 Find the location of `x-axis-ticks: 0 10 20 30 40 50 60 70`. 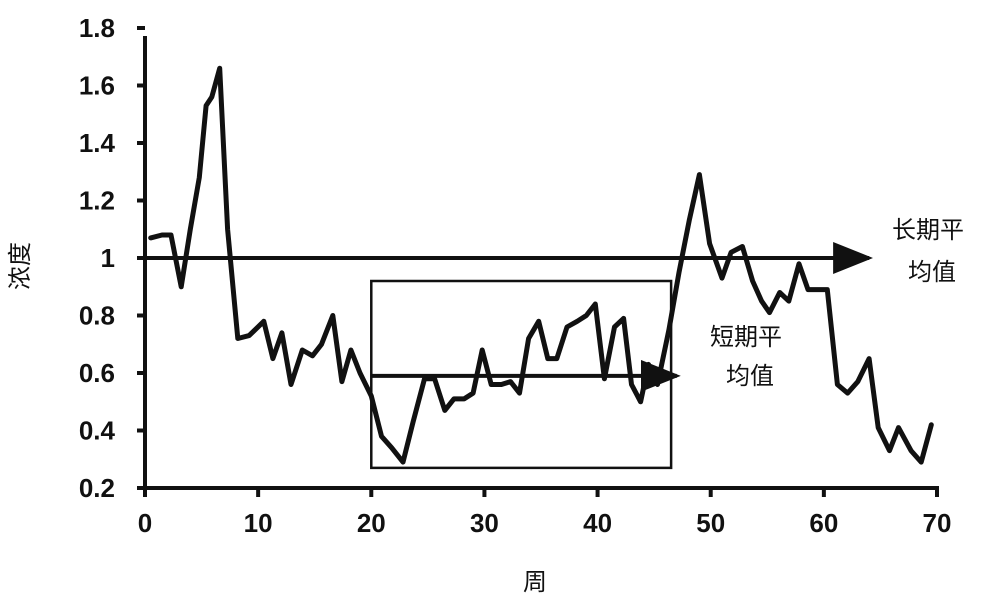

x-axis-ticks: 0 10 20 30 40 50 60 70 is located at coordinates (545, 513).